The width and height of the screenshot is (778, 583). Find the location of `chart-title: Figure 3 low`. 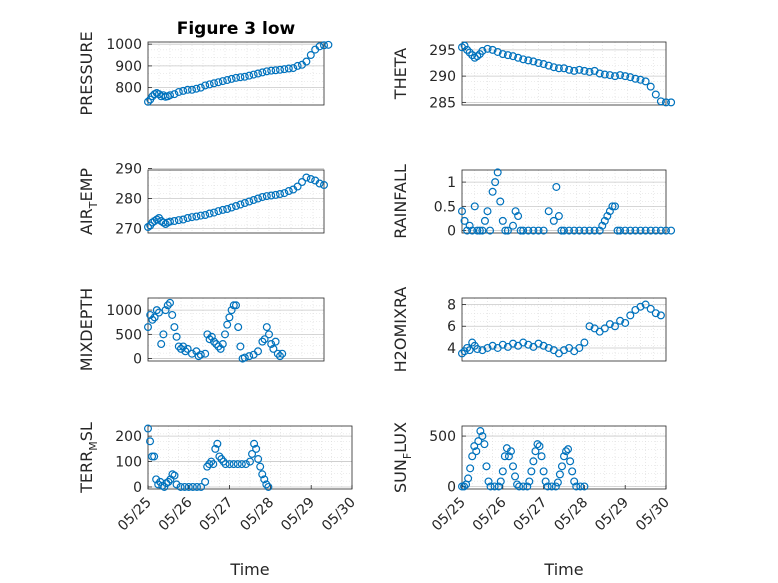

chart-title: Figure 3 low is located at coordinates (236, 29).